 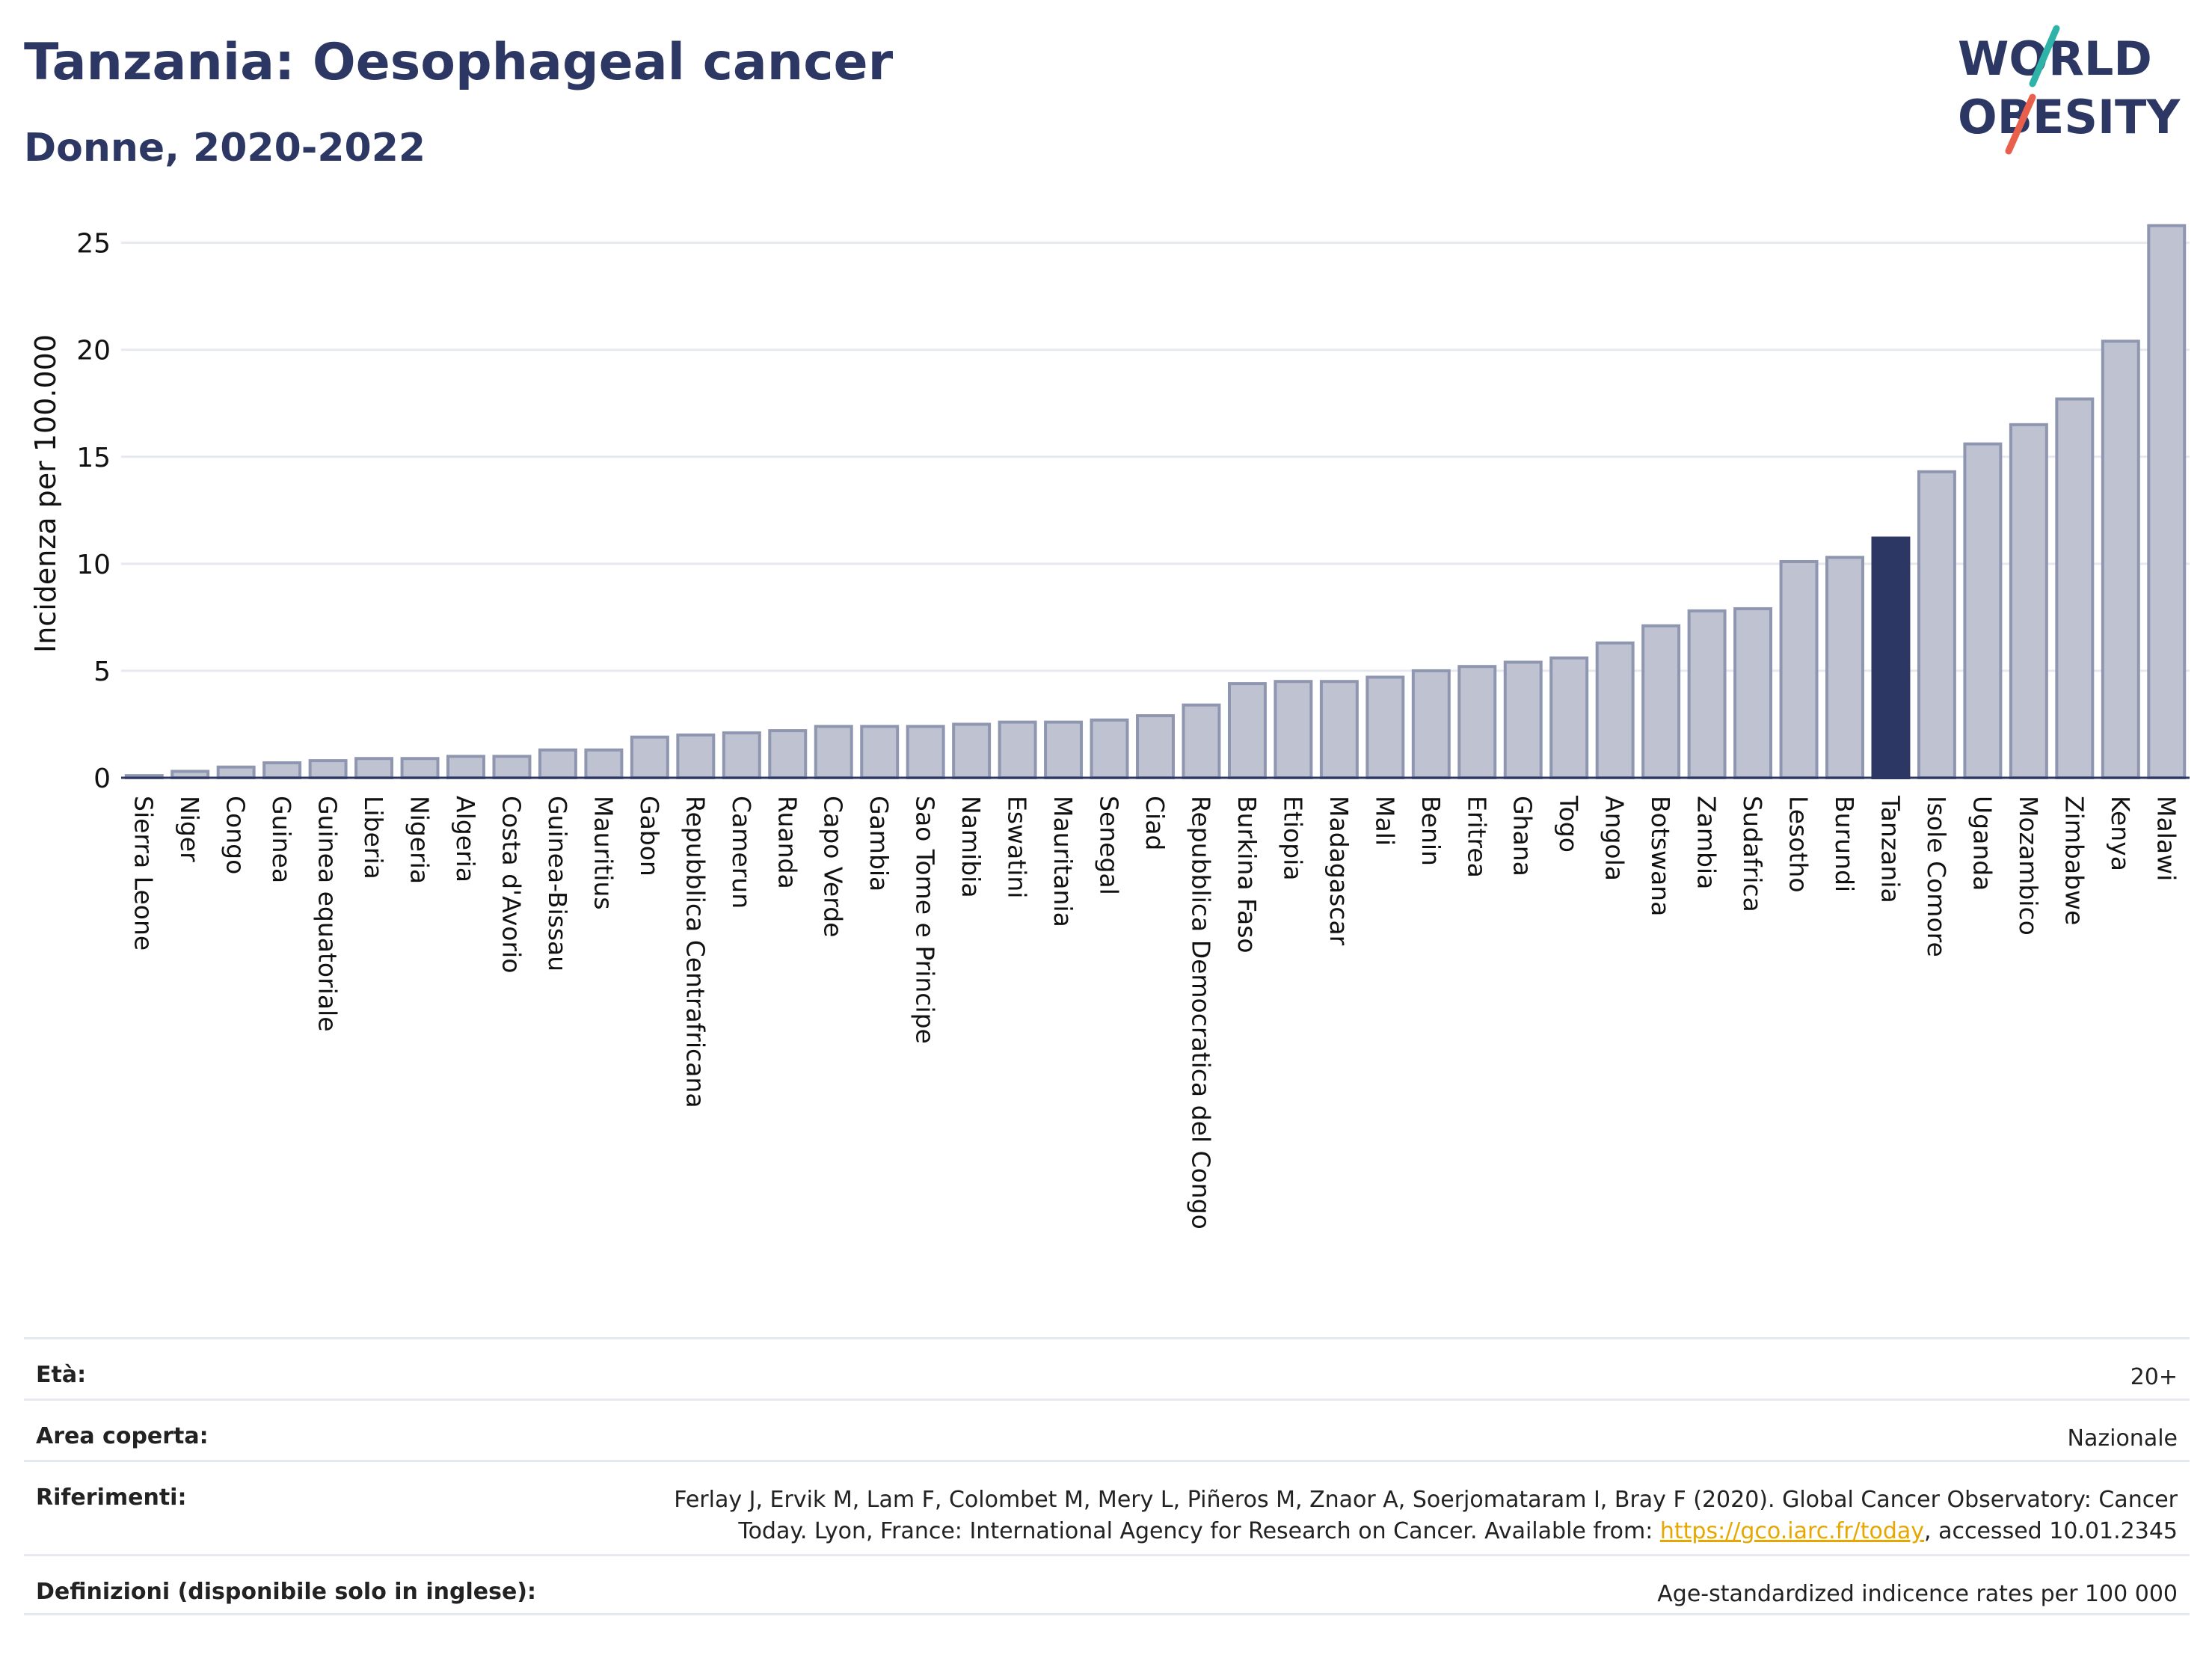 I want to click on y-tick-label: 10, so click(x=93, y=565).